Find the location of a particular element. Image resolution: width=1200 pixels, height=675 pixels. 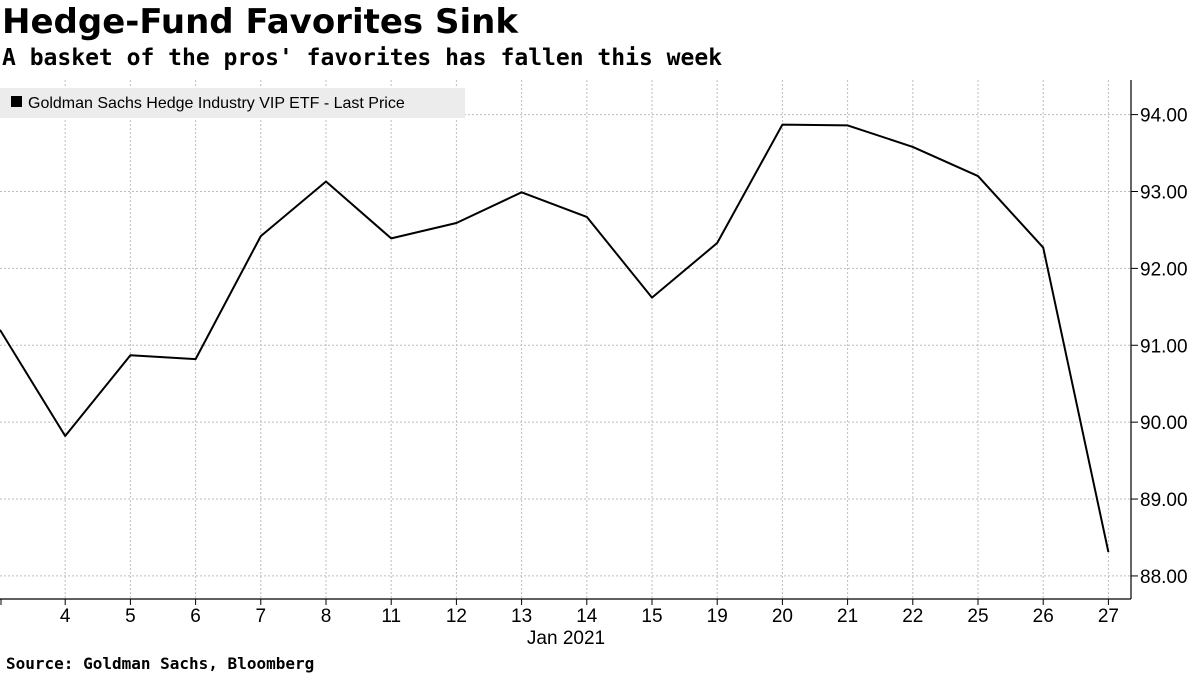

x-tick-label: 27 is located at coordinates (1108, 616).